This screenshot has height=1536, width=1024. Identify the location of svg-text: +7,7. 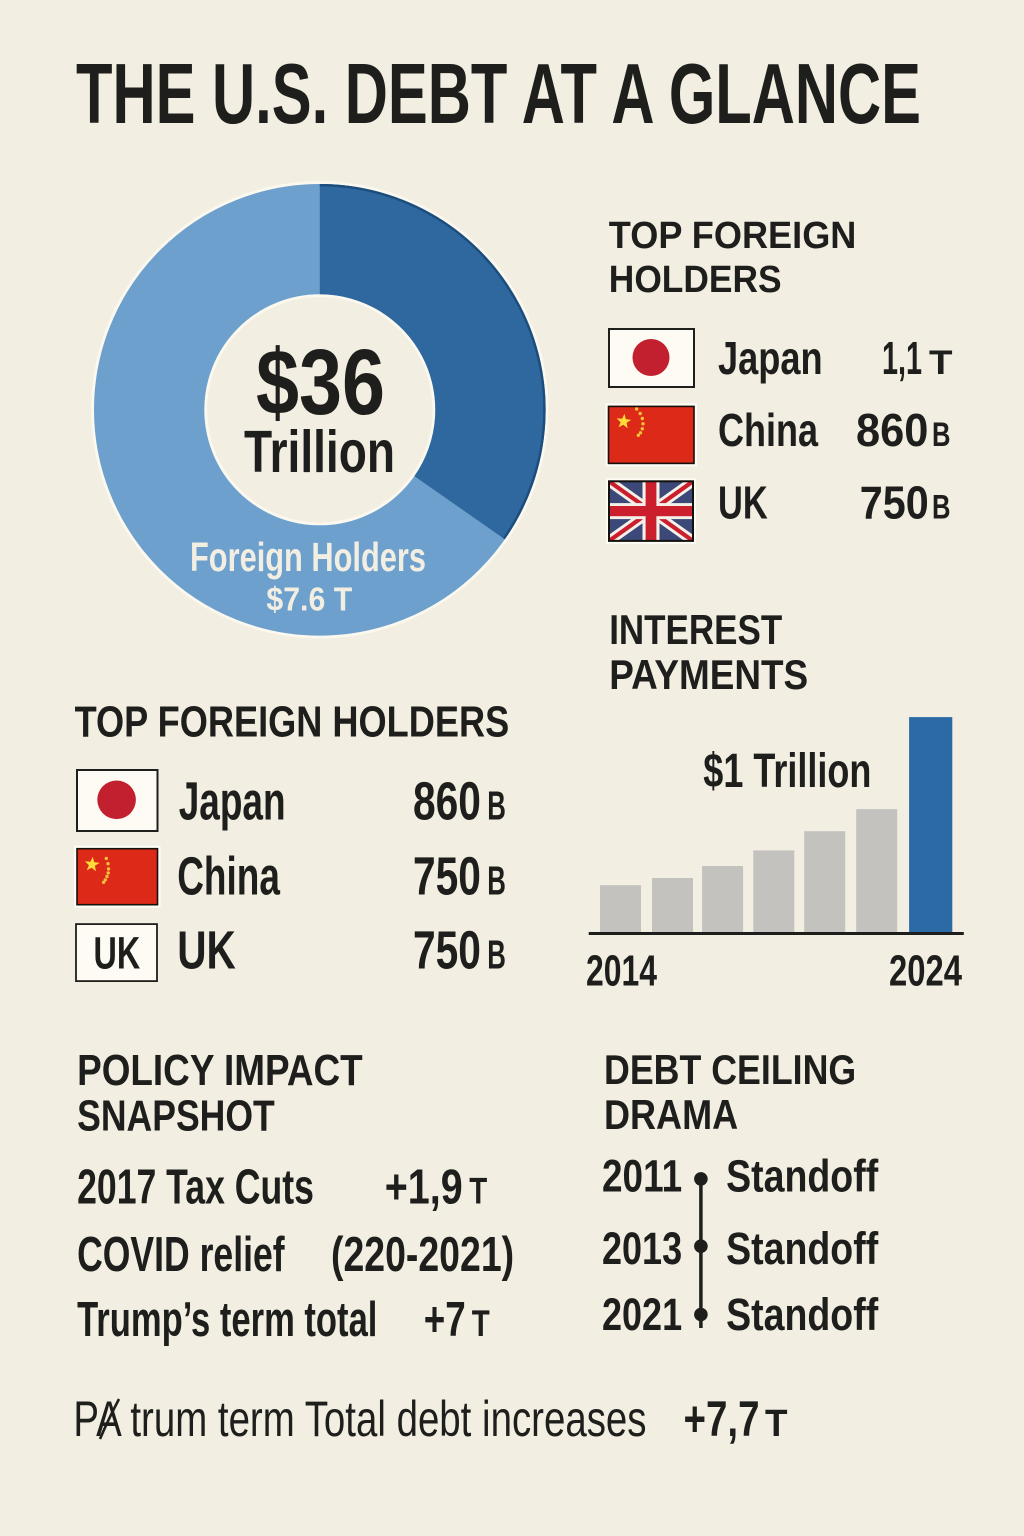
(722, 1419).